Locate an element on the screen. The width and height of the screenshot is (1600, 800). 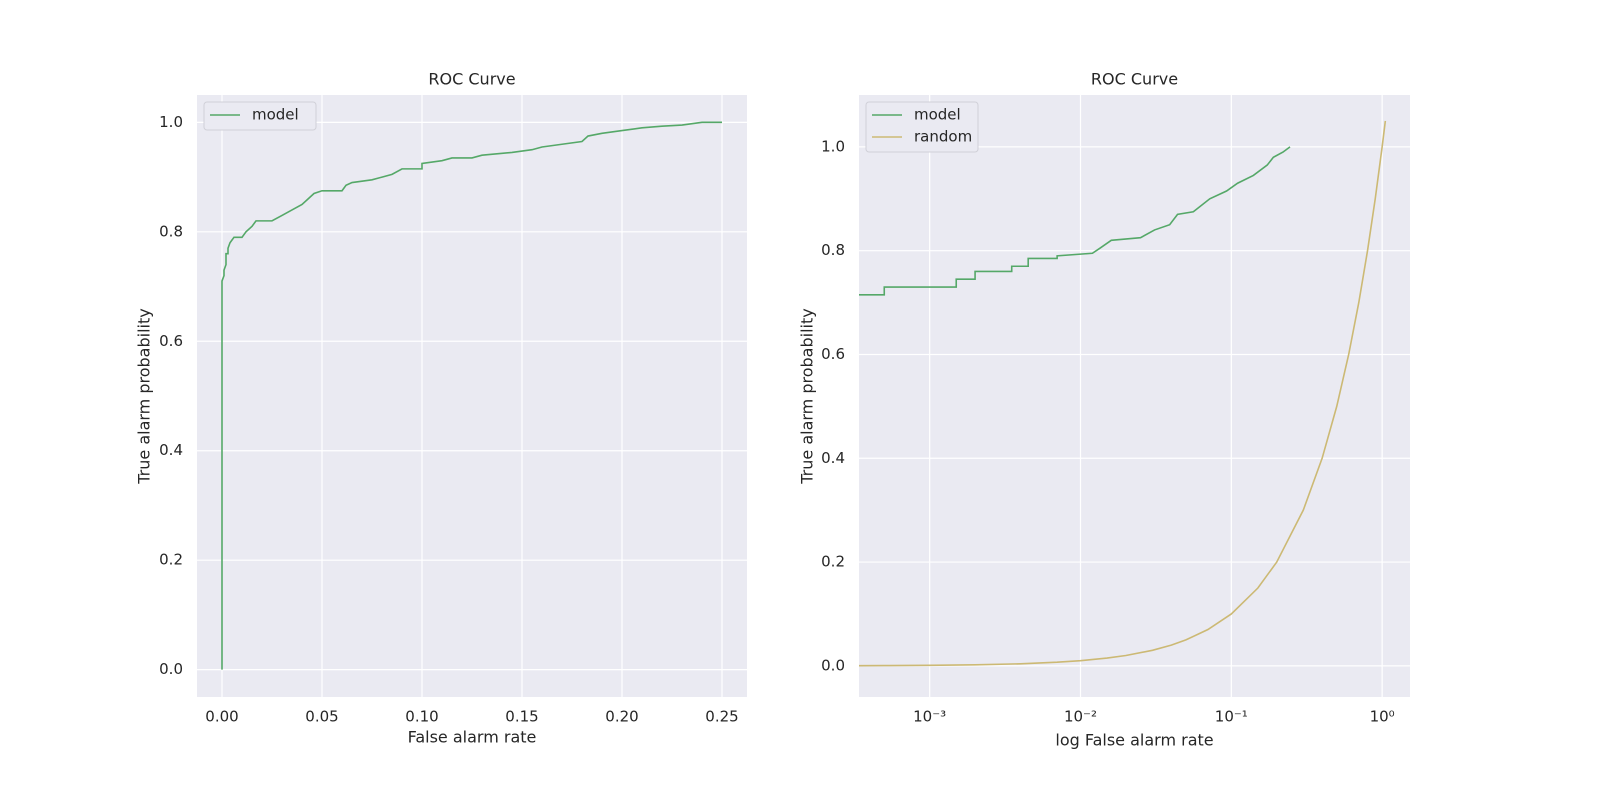
x-tick-label: 0.05 is located at coordinates (321, 717).